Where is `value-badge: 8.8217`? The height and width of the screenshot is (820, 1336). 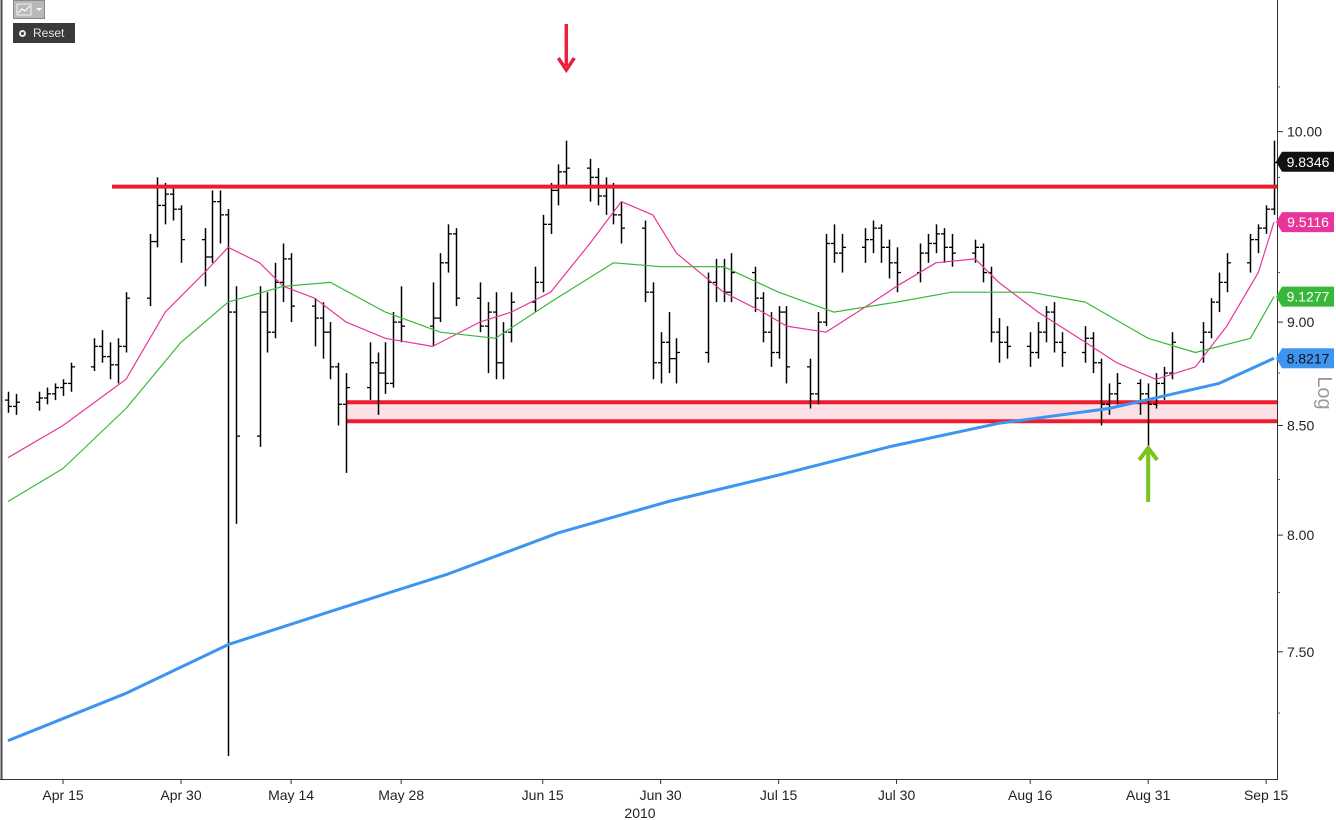
value-badge: 8.8217 is located at coordinates (1305, 358).